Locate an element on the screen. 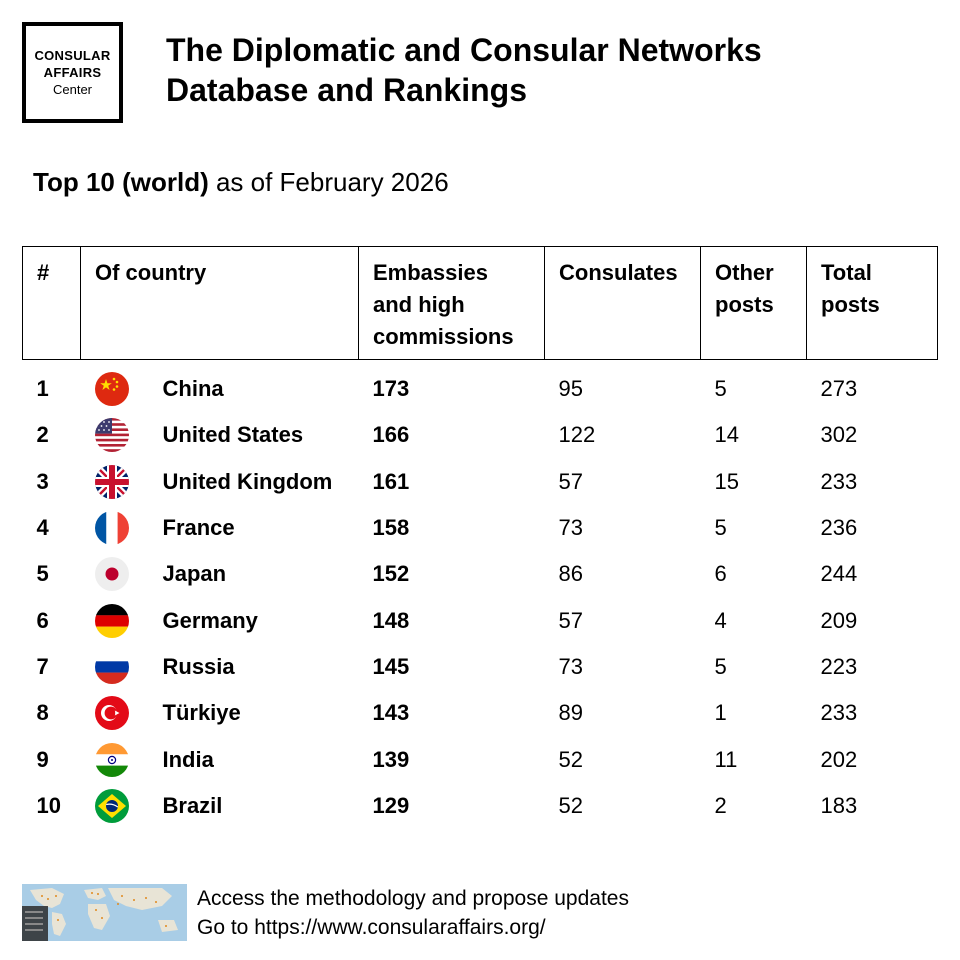 Image resolution: width=960 pixels, height=960 pixels. total-posts-cell: 202 is located at coordinates (839, 759).